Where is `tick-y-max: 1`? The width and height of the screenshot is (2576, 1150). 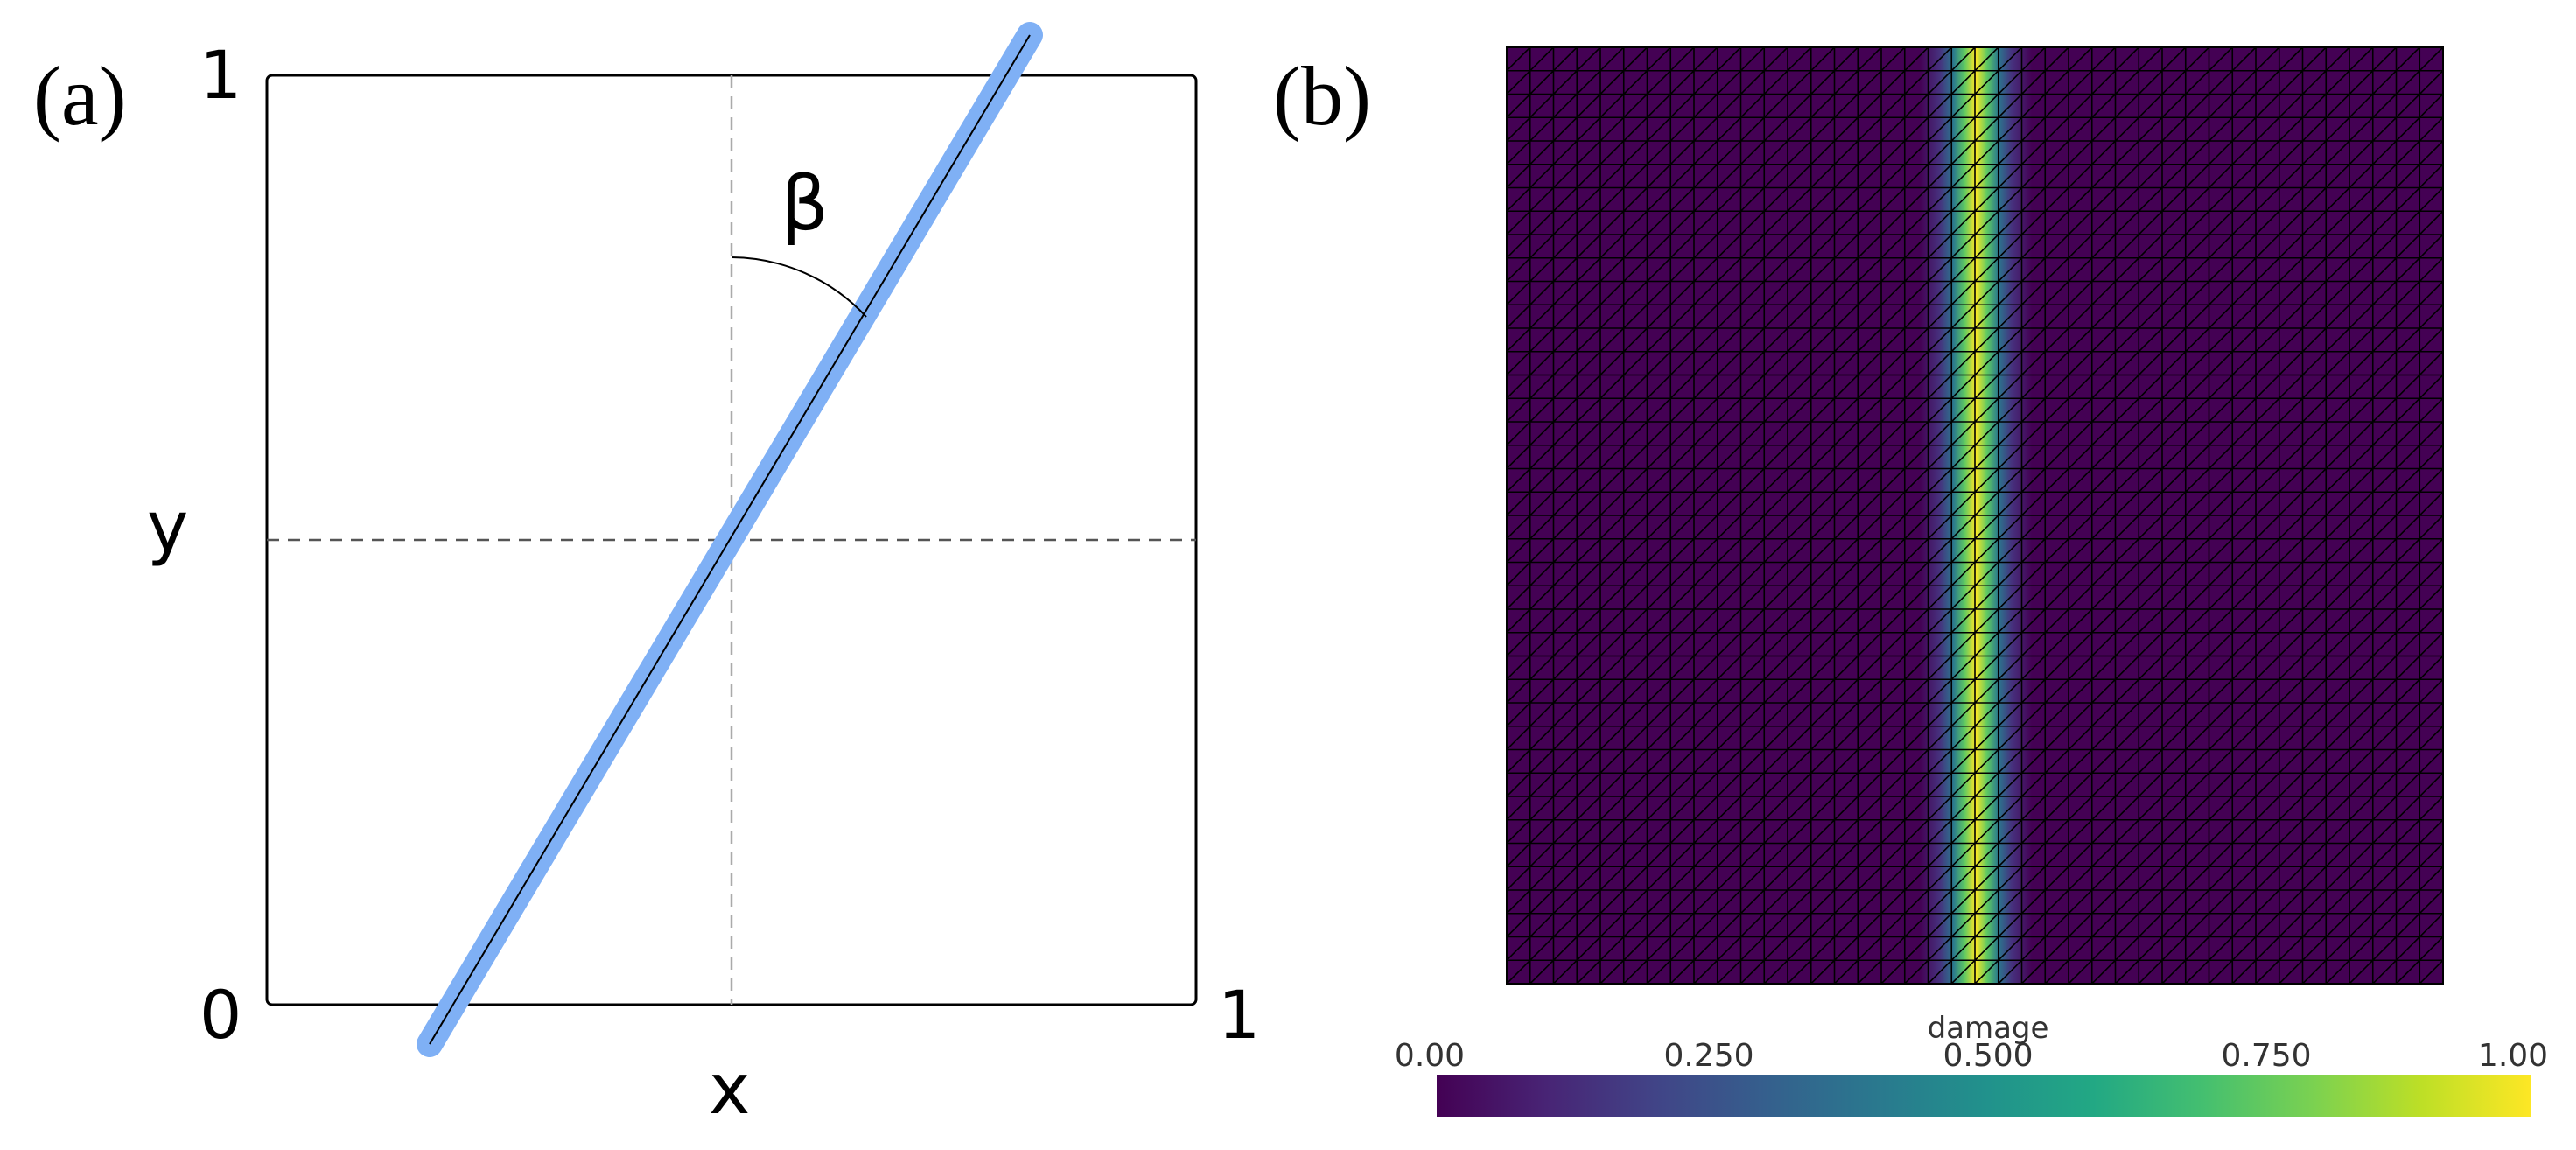 tick-y-max: 1 is located at coordinates (221, 75).